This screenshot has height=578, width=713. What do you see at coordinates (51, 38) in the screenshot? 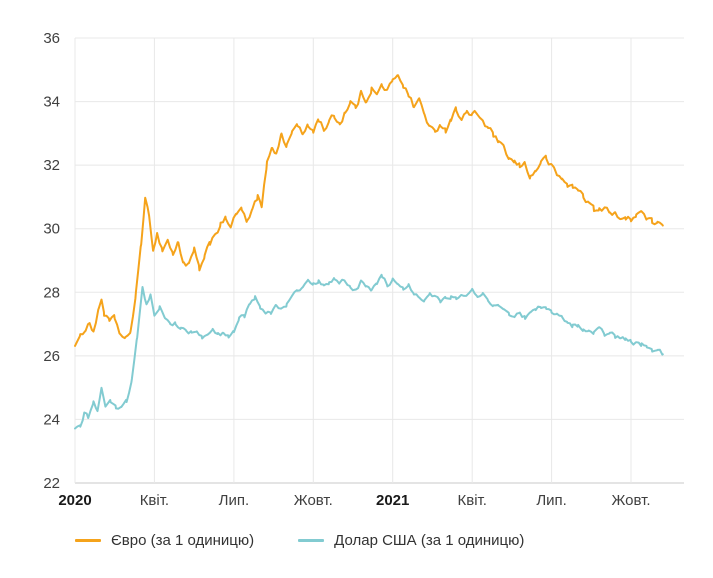
I see `y-axis-tick-label: 36` at bounding box center [51, 38].